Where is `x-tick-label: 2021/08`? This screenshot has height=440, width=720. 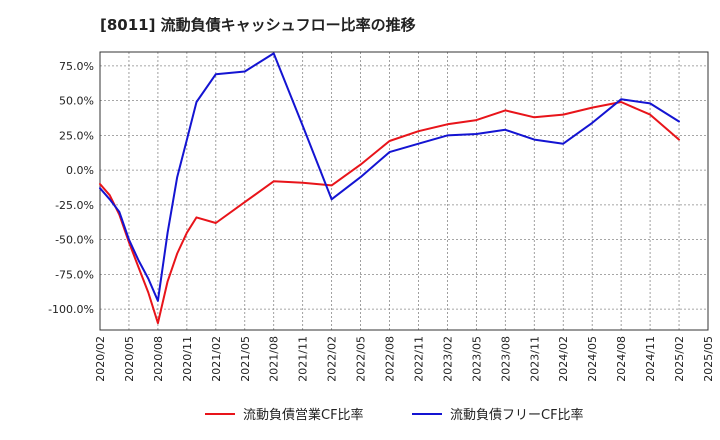 x-tick-label: 2021/08 is located at coordinates (274, 359).